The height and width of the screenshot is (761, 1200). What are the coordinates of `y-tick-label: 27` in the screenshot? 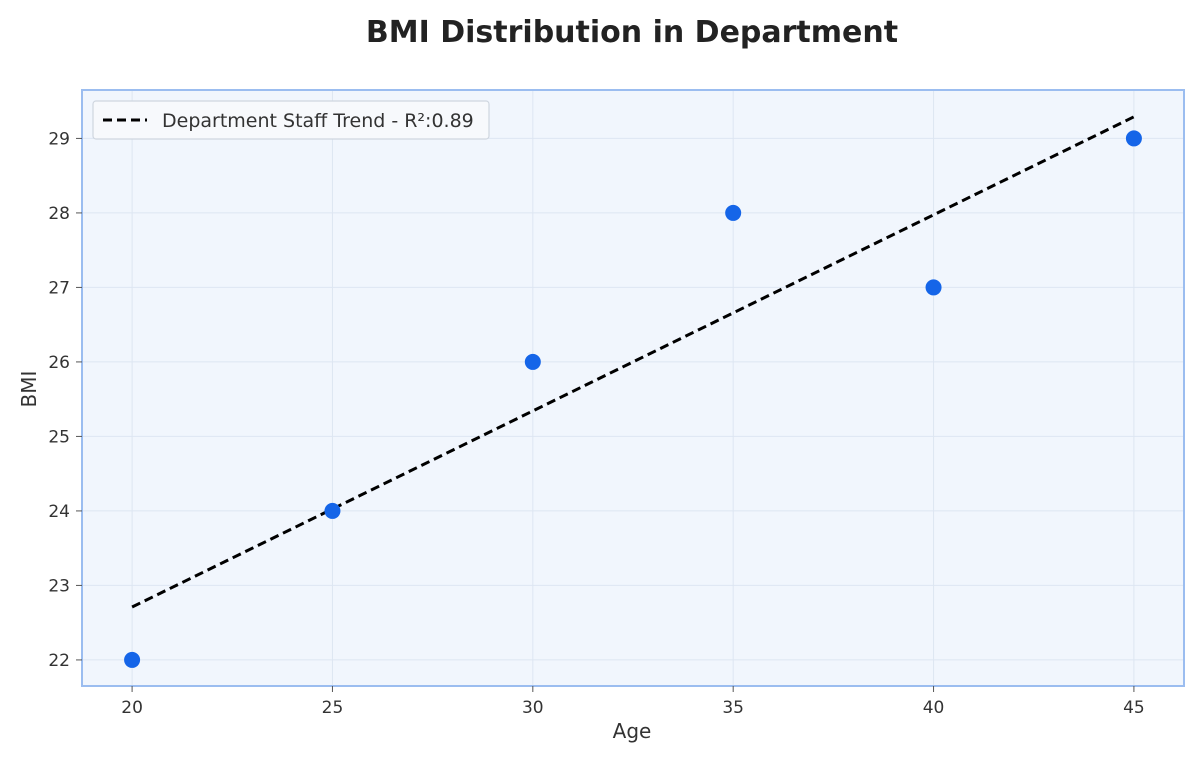 It's located at (59, 288).